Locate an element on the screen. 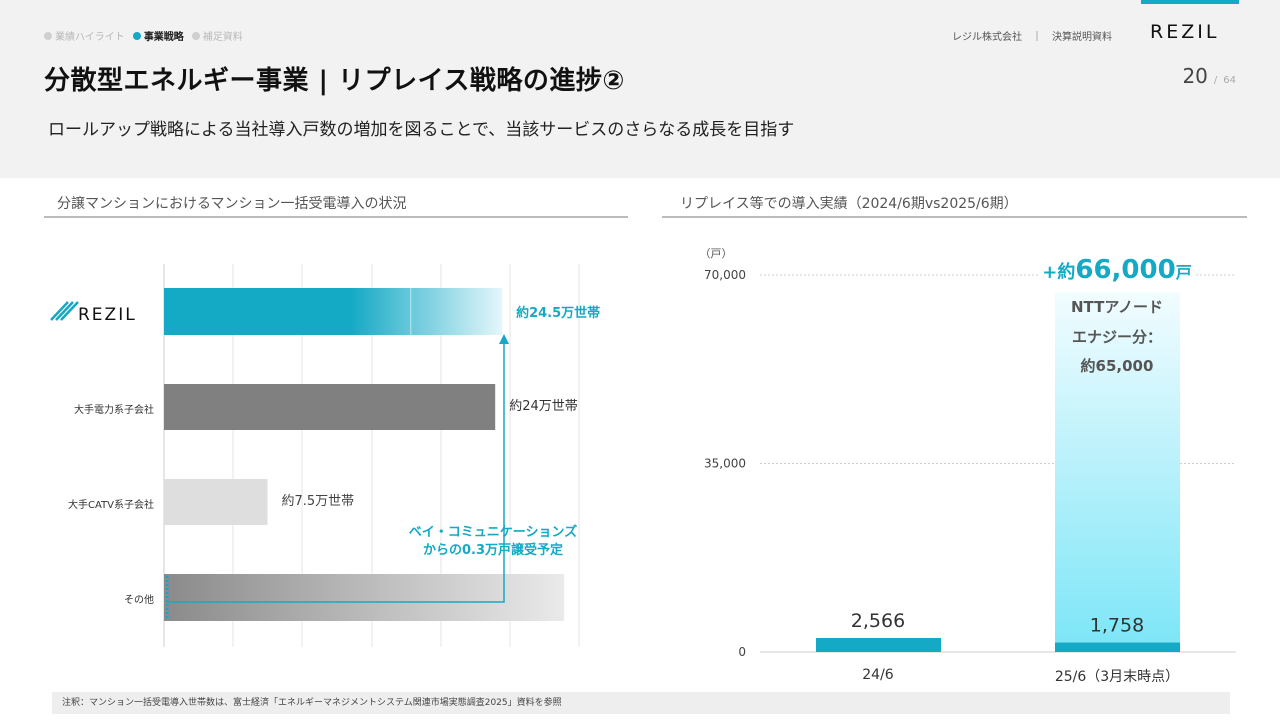  category-label-major-power: 大手電力系子会社 is located at coordinates (114, 410).